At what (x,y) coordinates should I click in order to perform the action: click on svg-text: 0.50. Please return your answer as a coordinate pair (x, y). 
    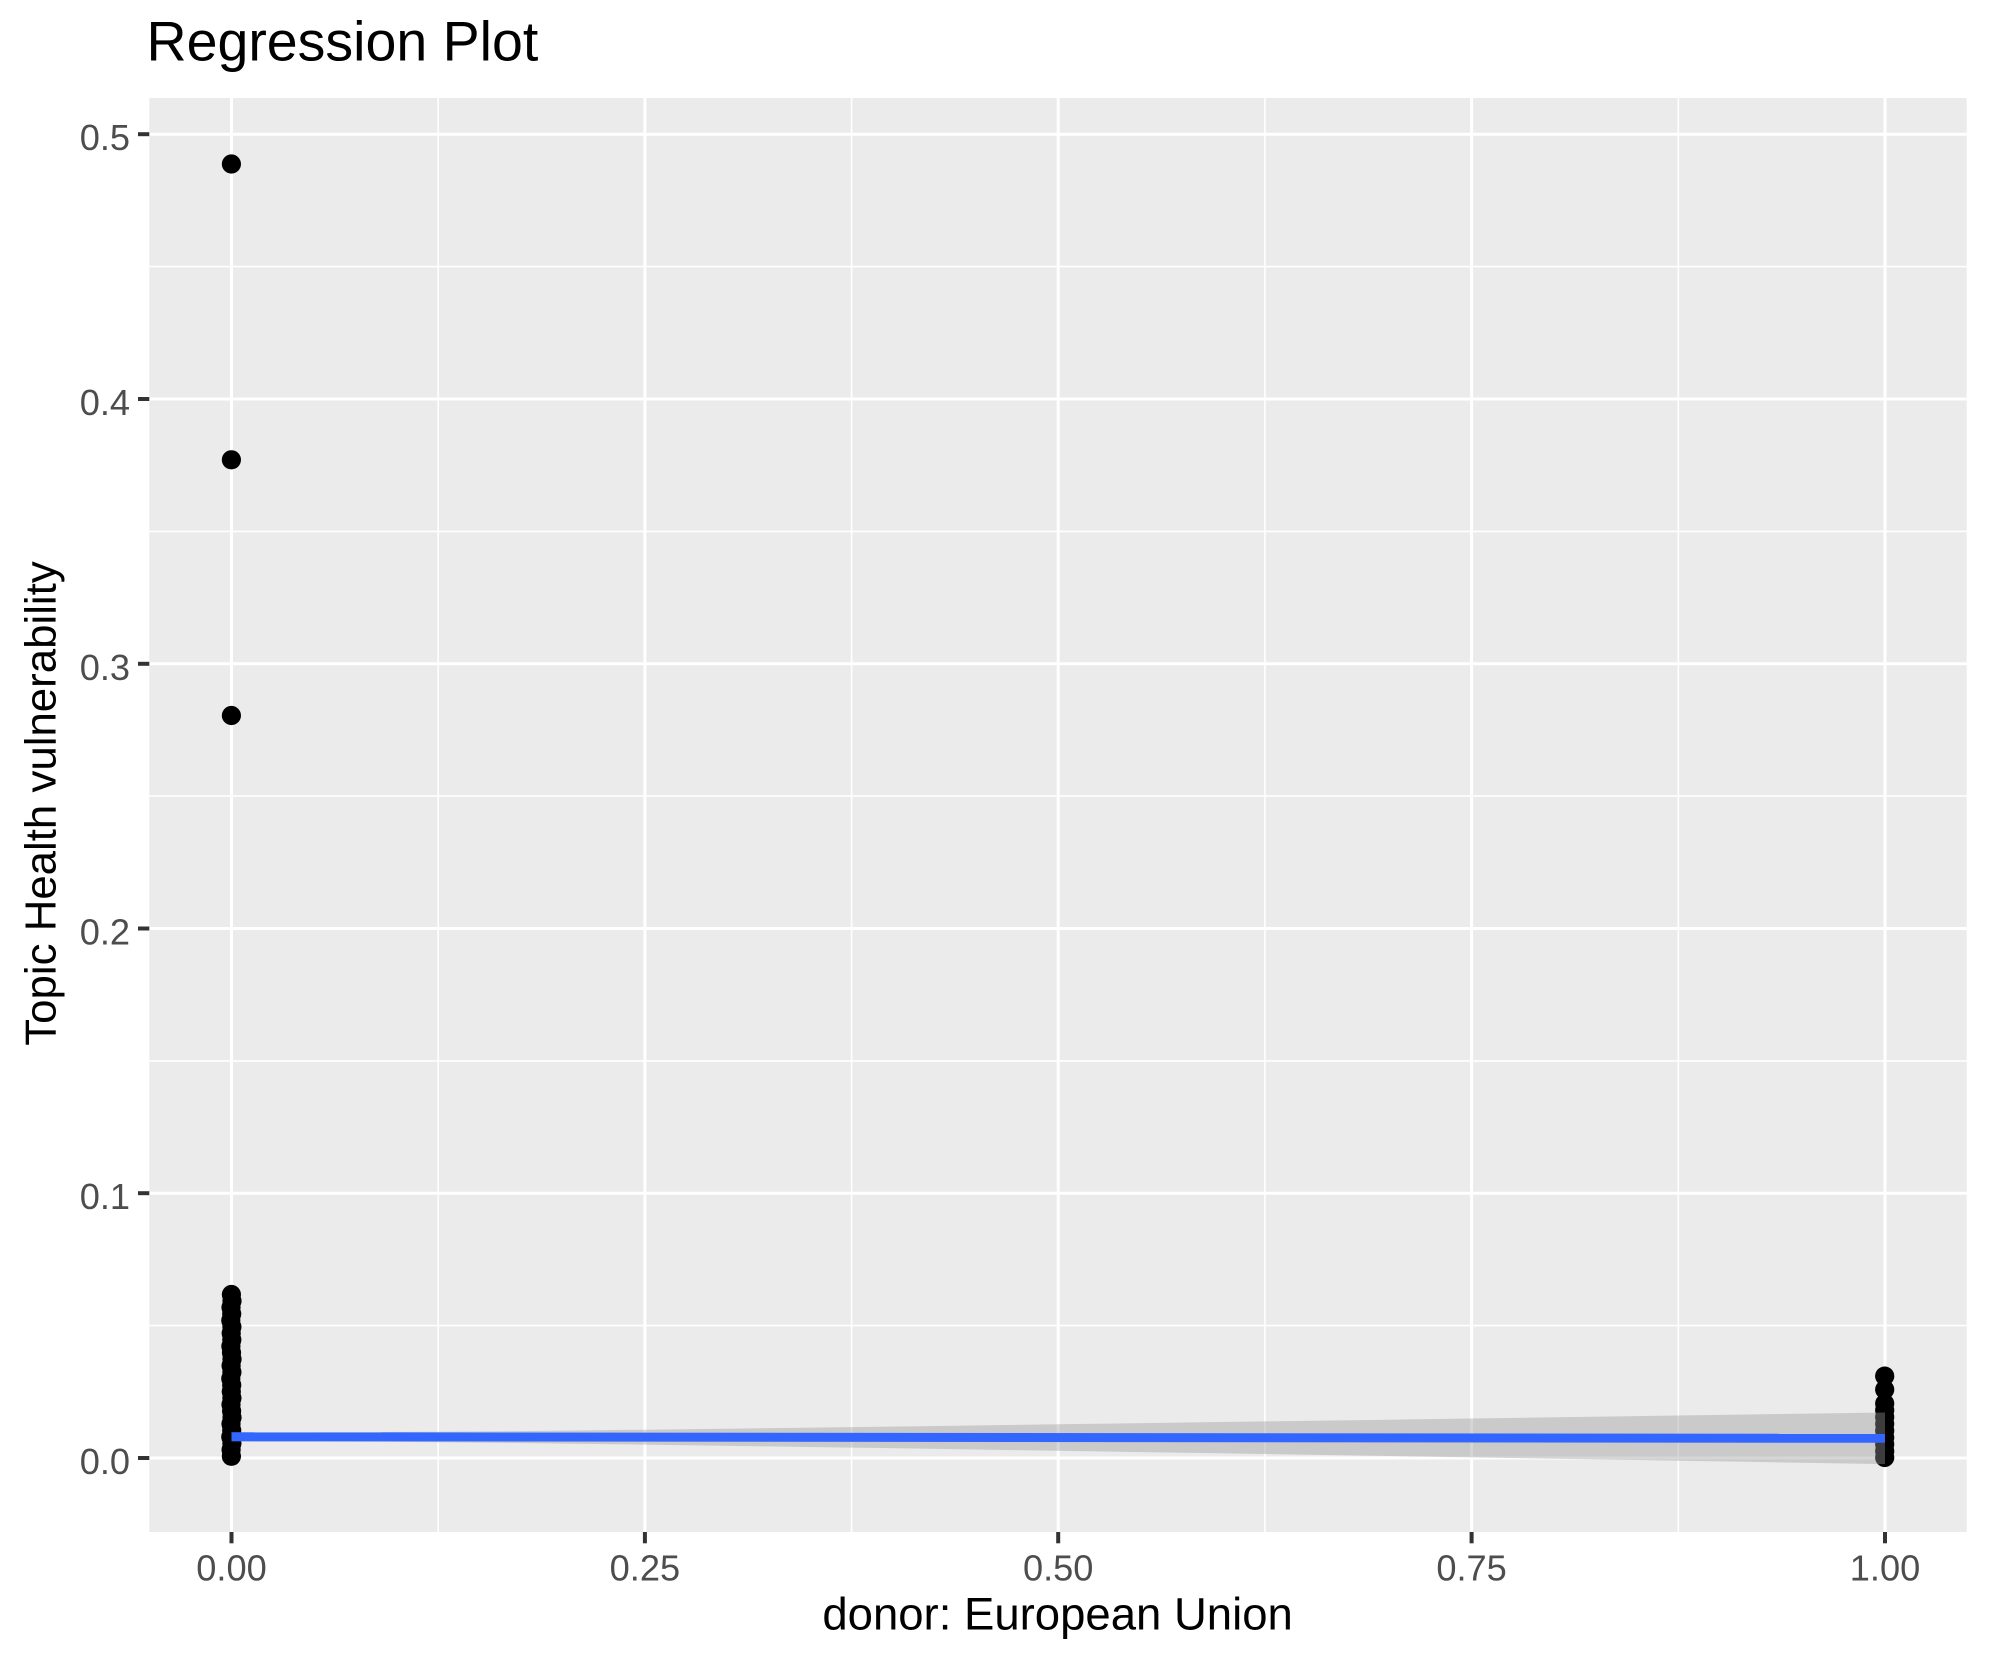
    Looking at the image, I should click on (1058, 1567).